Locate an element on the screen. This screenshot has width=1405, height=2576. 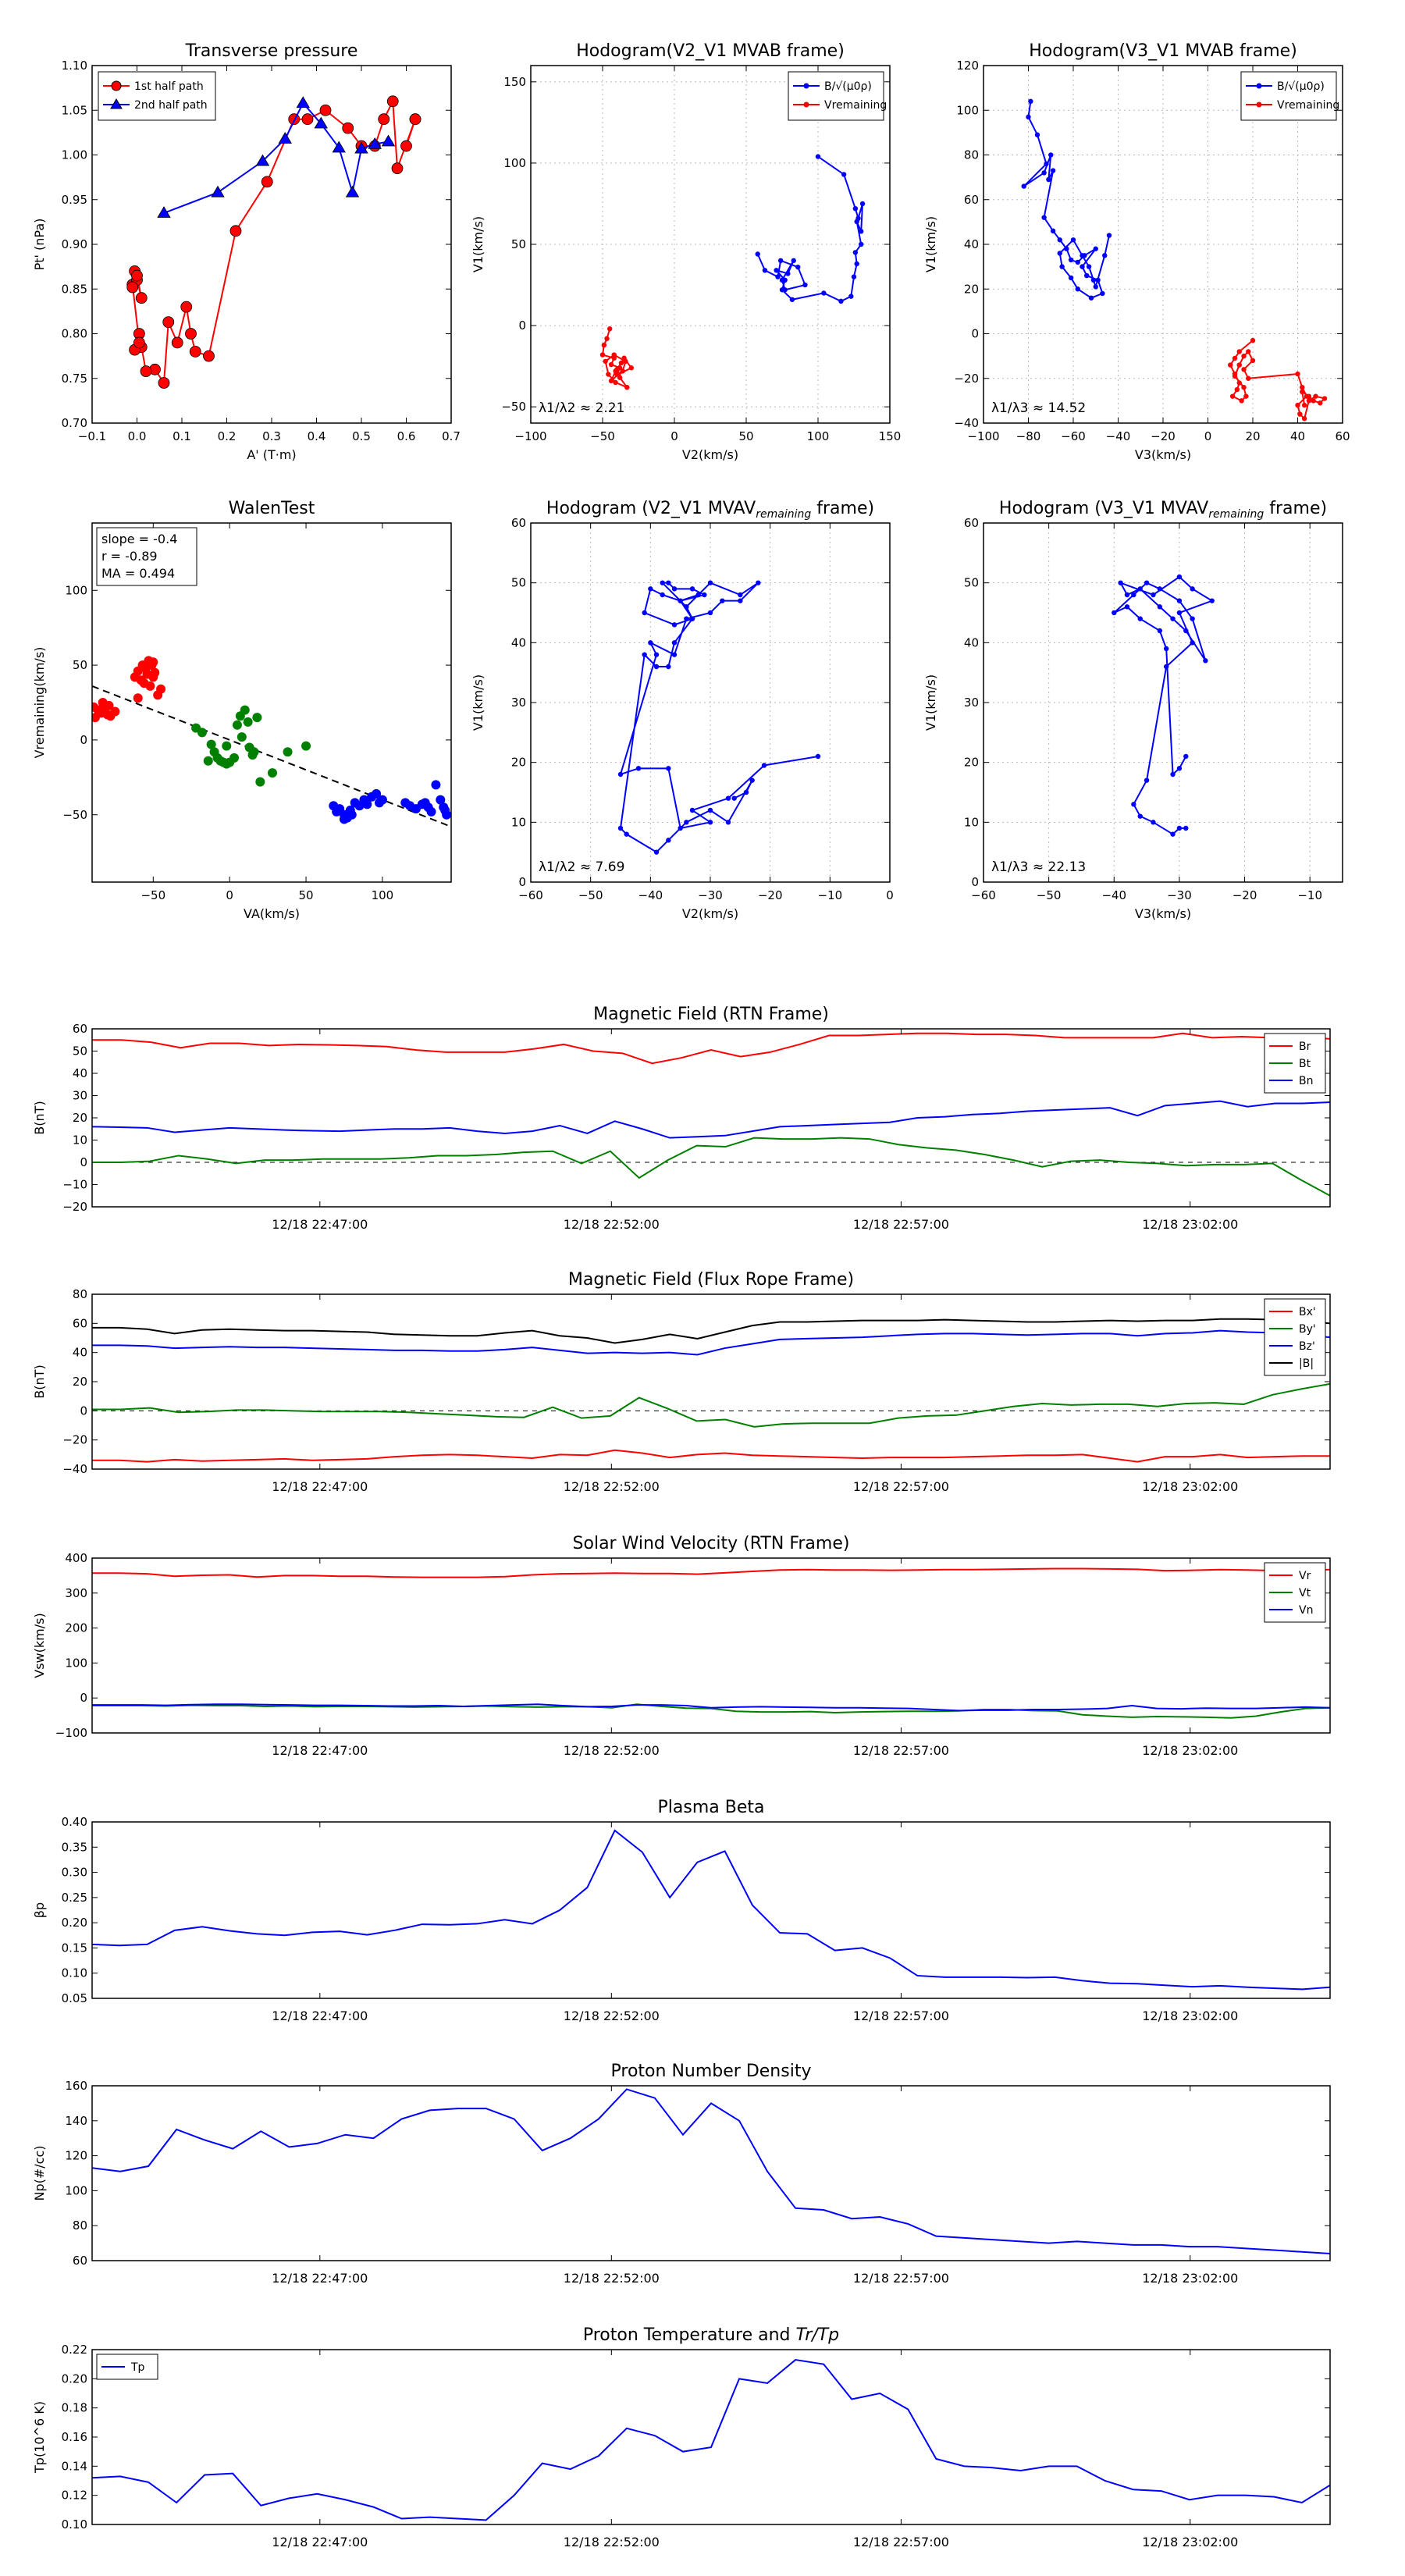
x-tick-label: −40 is located at coordinates (650, 895).